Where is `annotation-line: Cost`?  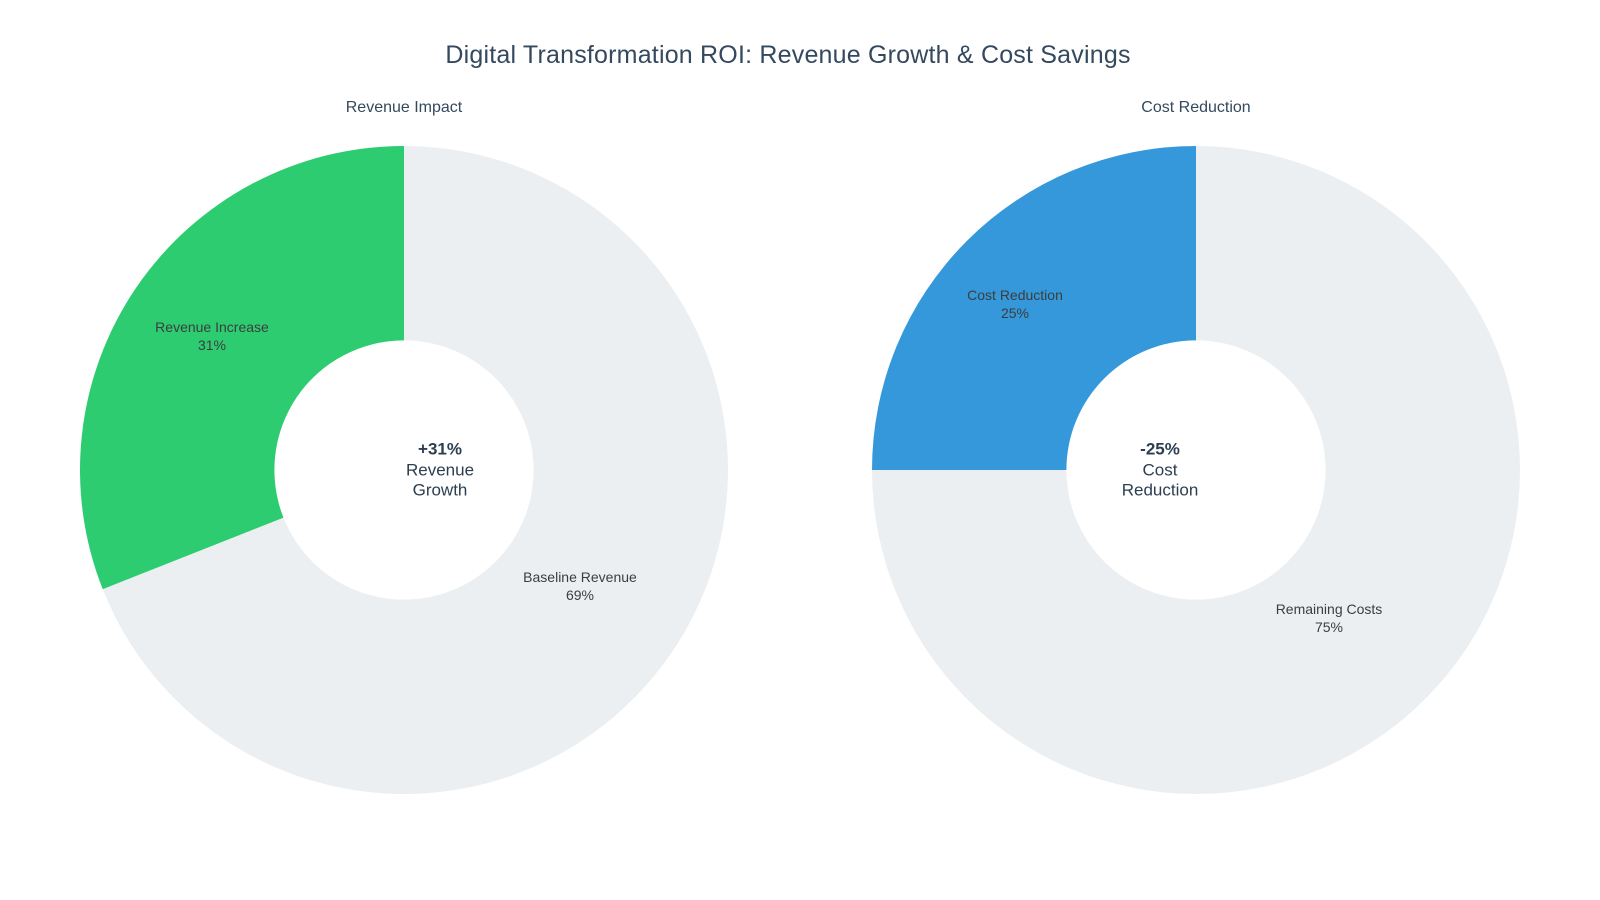
annotation-line: Cost is located at coordinates (1160, 469).